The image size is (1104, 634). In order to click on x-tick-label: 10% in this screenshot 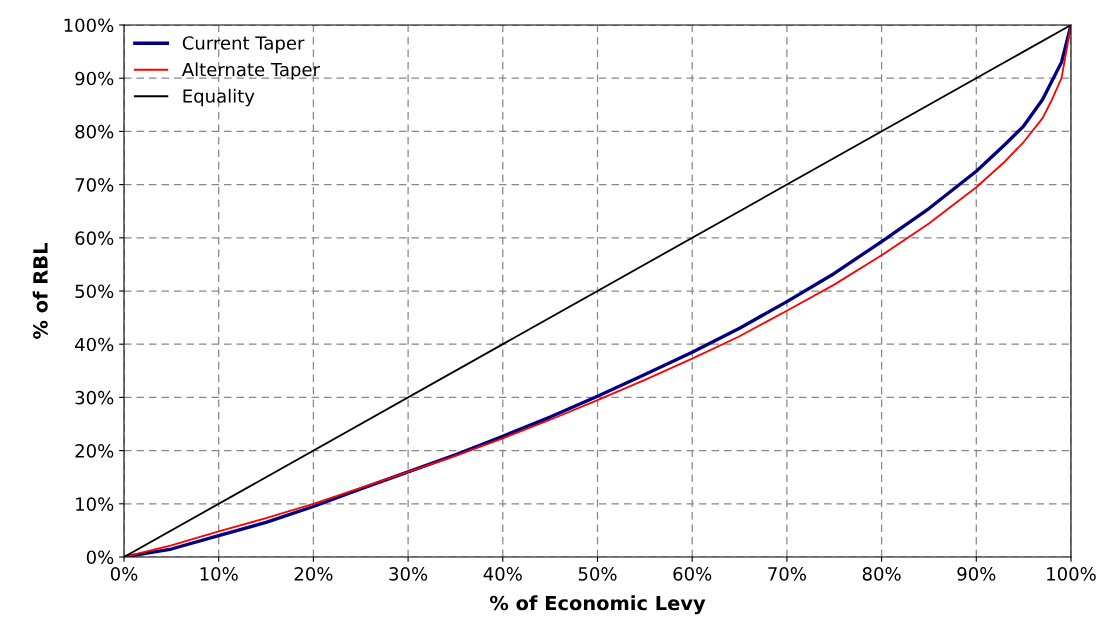, I will do `click(219, 574)`.